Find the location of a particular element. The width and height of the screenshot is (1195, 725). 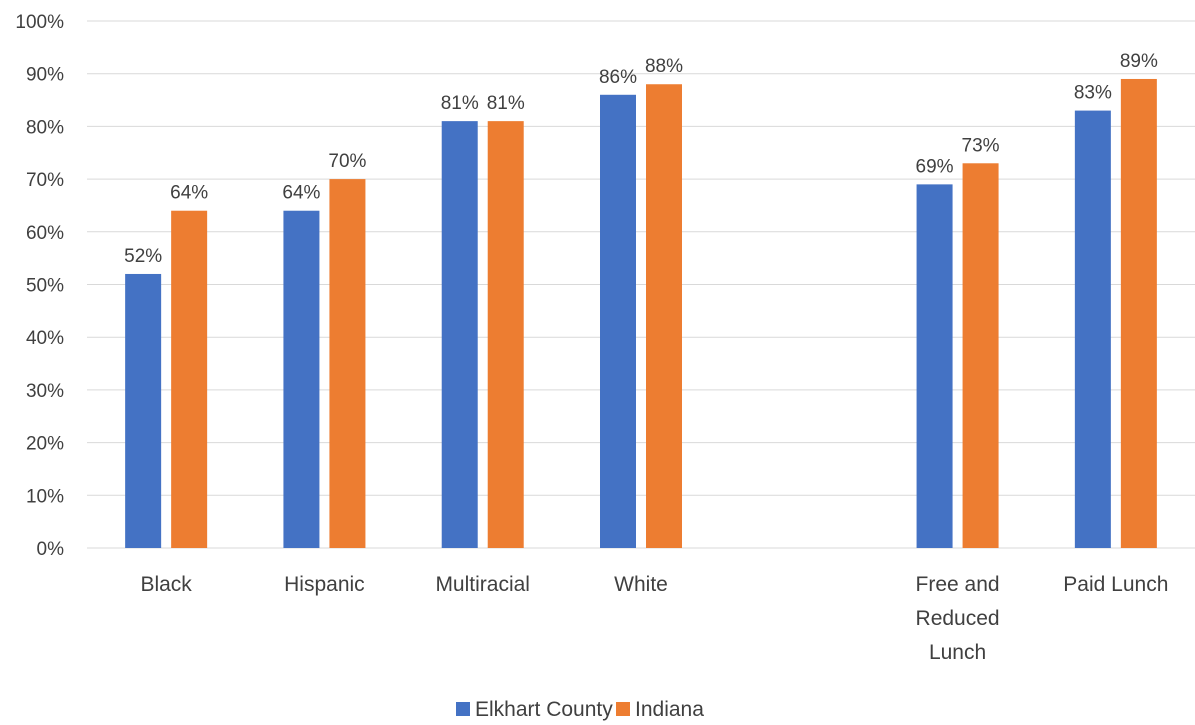

y-tick-label: 100% is located at coordinates (39, 22).